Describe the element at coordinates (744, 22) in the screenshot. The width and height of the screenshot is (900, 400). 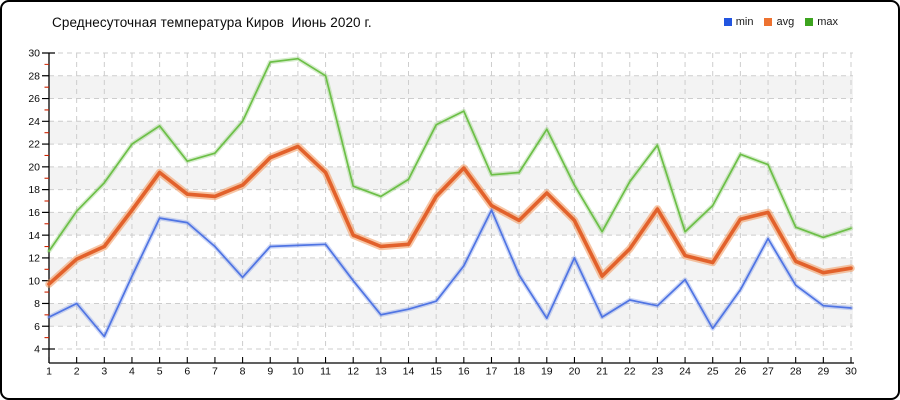
I see `legend-label: min` at that location.